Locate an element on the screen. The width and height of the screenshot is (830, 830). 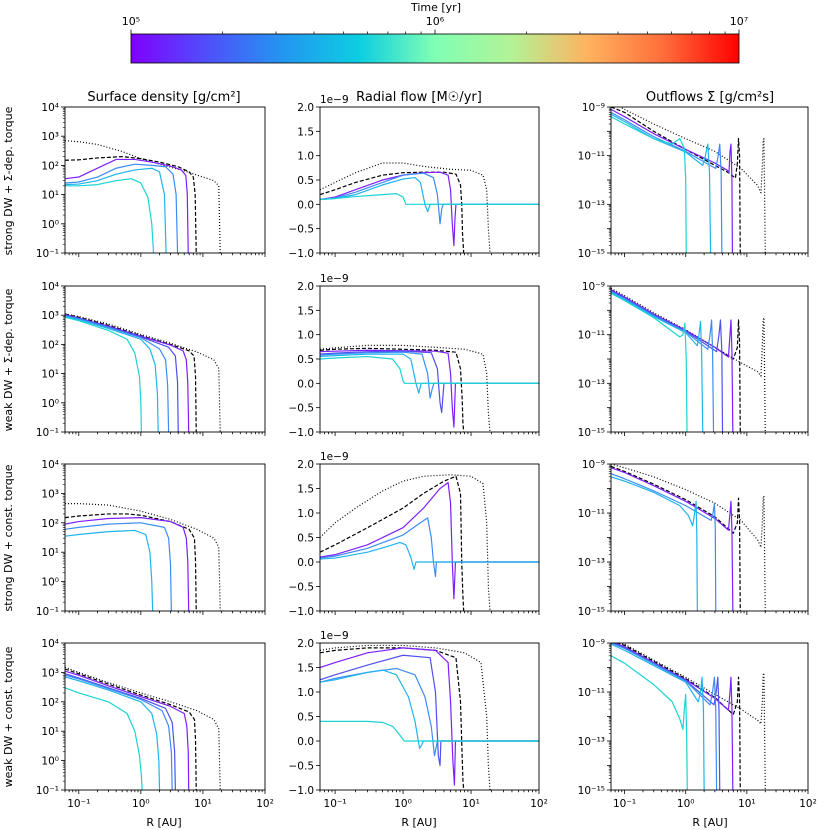
axes-outflow-row-3: 10⁻¹ 10⁰ 10¹ 10² 10⁻¹⁵ 10⁻¹³ 10⁻¹¹ 10⁻⁹ is located at coordinates (697, 724).